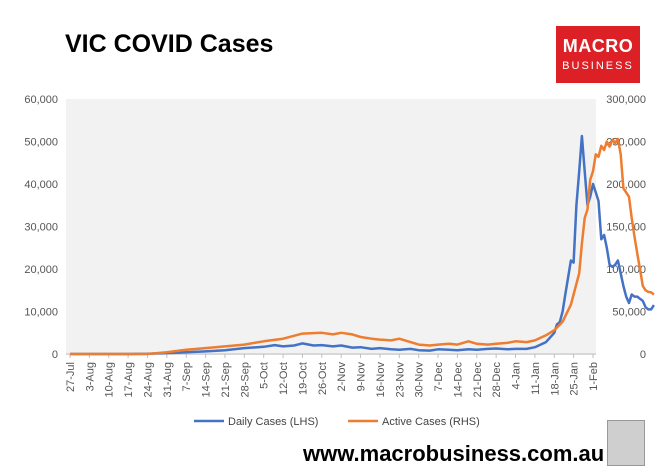 This screenshot has height=475, width=660. Describe the element at coordinates (41, 185) in the screenshot. I see `left-tick-label: 40,000` at that location.